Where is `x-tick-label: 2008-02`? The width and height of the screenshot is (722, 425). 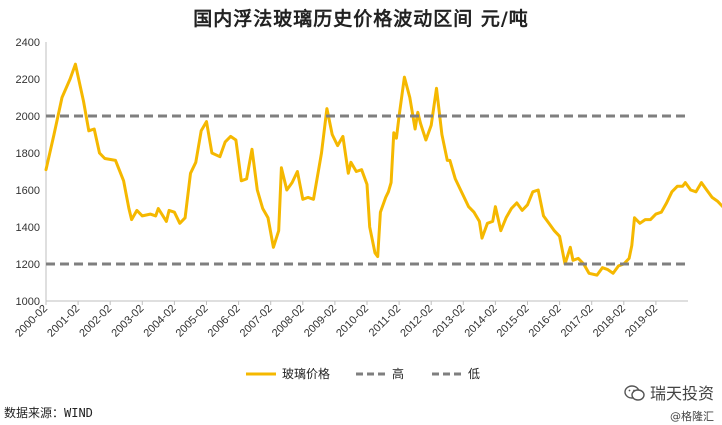 x-tick-label: 2008-02 is located at coordinates (288, 321).